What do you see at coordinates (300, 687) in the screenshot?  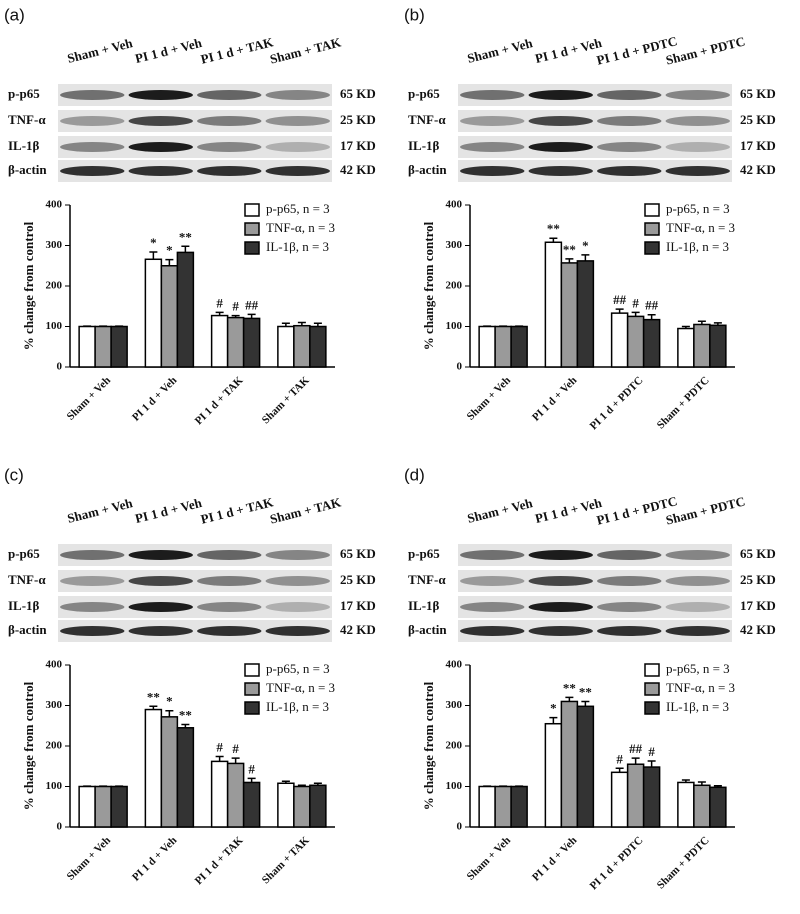 I see `legend-label: TNF-α, n = 3` at bounding box center [300, 687].